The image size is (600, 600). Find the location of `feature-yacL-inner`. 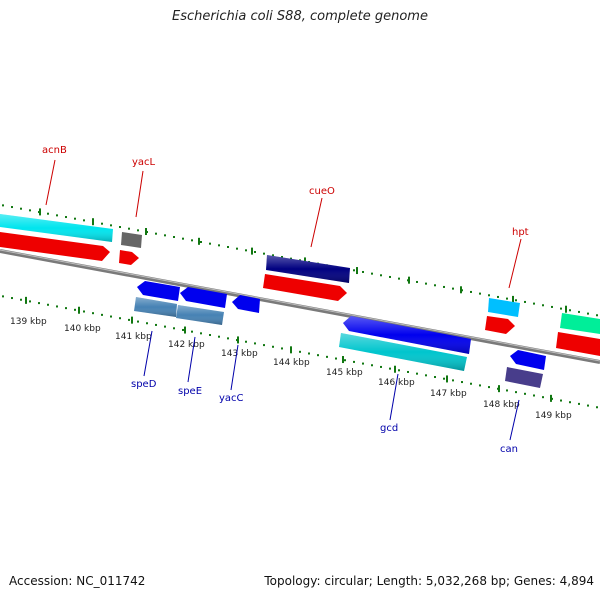

feature-yacL-inner is located at coordinates (129, 257).